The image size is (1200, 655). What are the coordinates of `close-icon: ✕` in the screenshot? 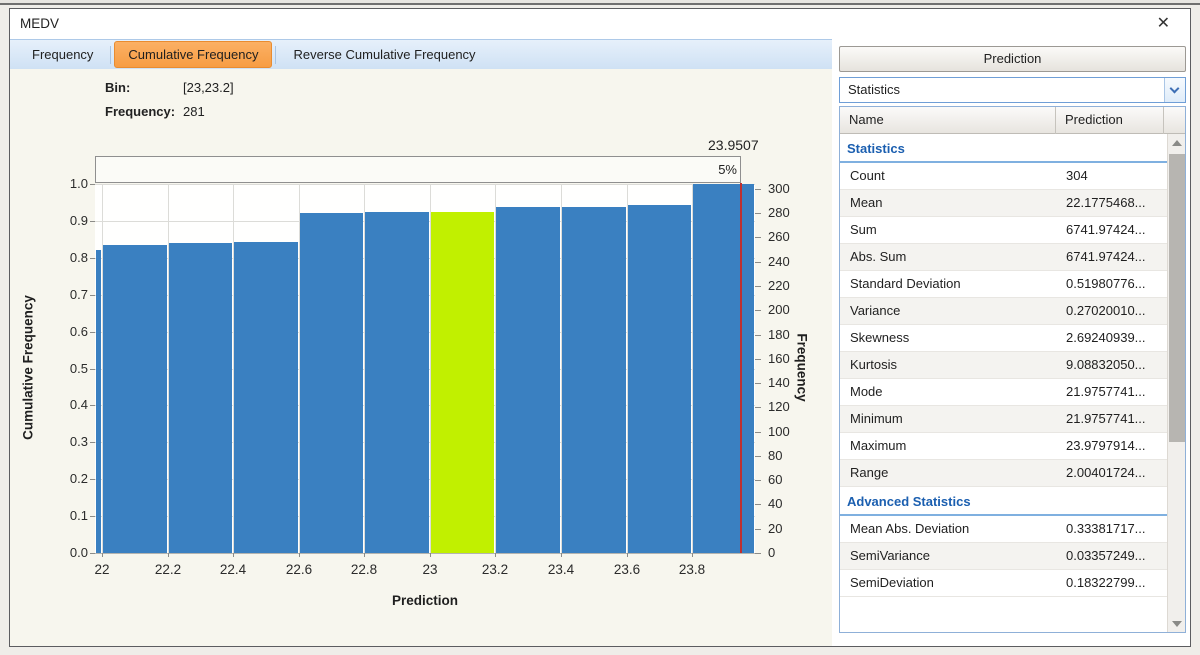 It's located at (1163, 23).